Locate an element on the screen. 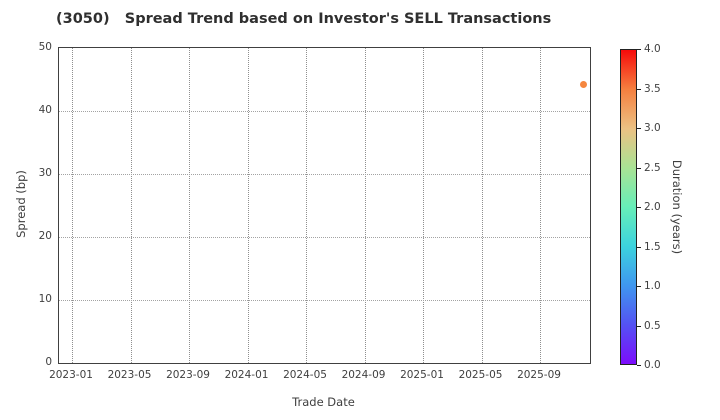 The height and width of the screenshot is (420, 720). colorbar-label: Duration (years) is located at coordinates (677, 207).